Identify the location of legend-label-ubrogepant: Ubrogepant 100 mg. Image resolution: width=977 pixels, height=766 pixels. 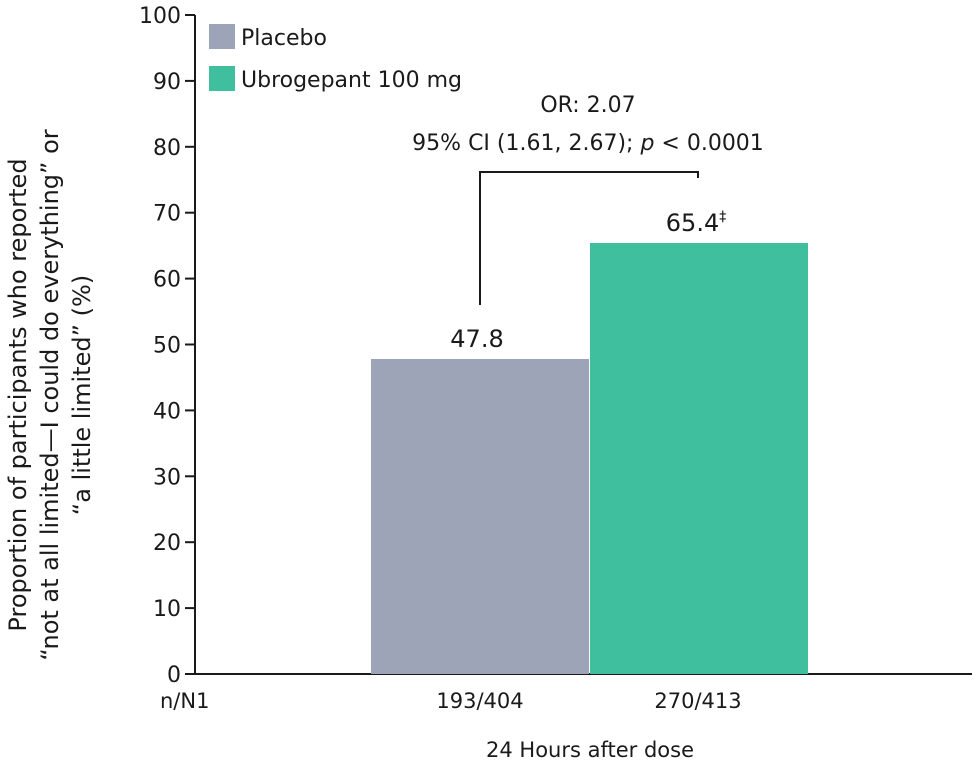
(351, 80).